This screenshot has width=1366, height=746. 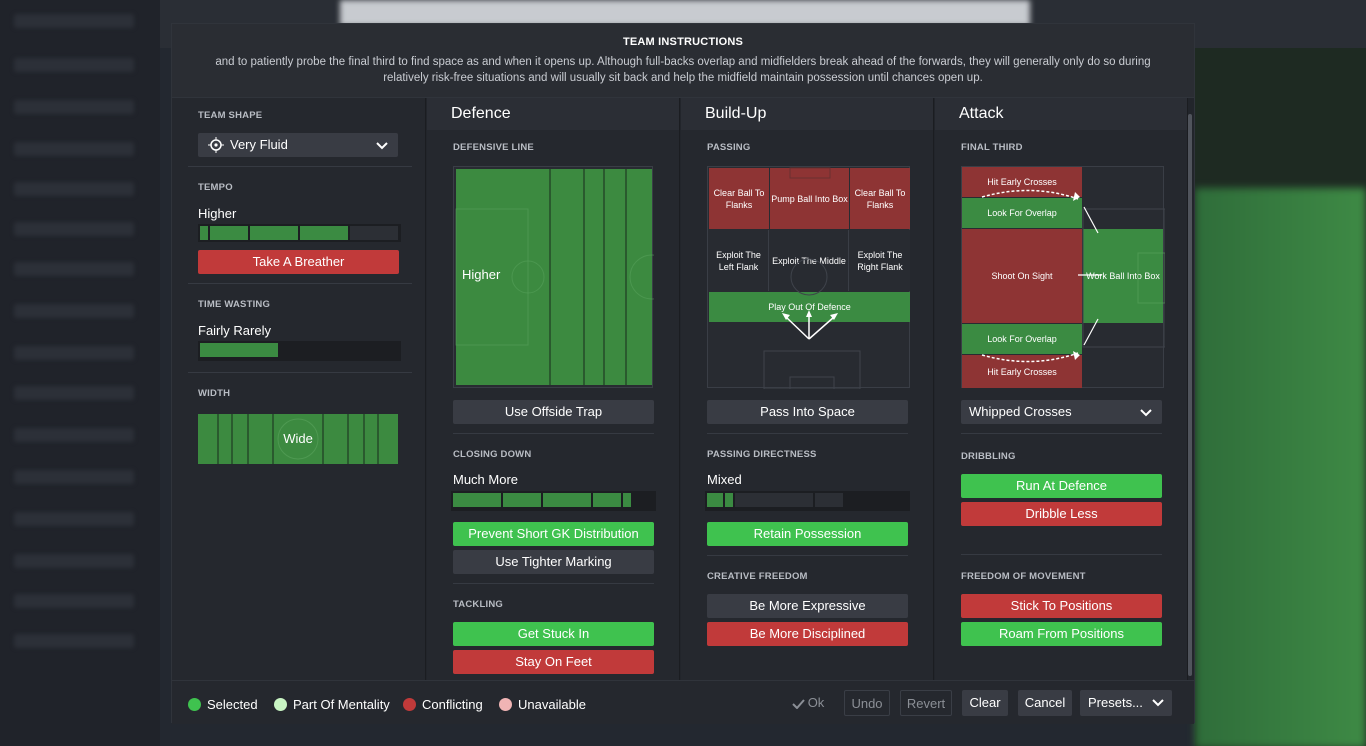 What do you see at coordinates (1061, 114) in the screenshot?
I see `attack-header: Attack` at bounding box center [1061, 114].